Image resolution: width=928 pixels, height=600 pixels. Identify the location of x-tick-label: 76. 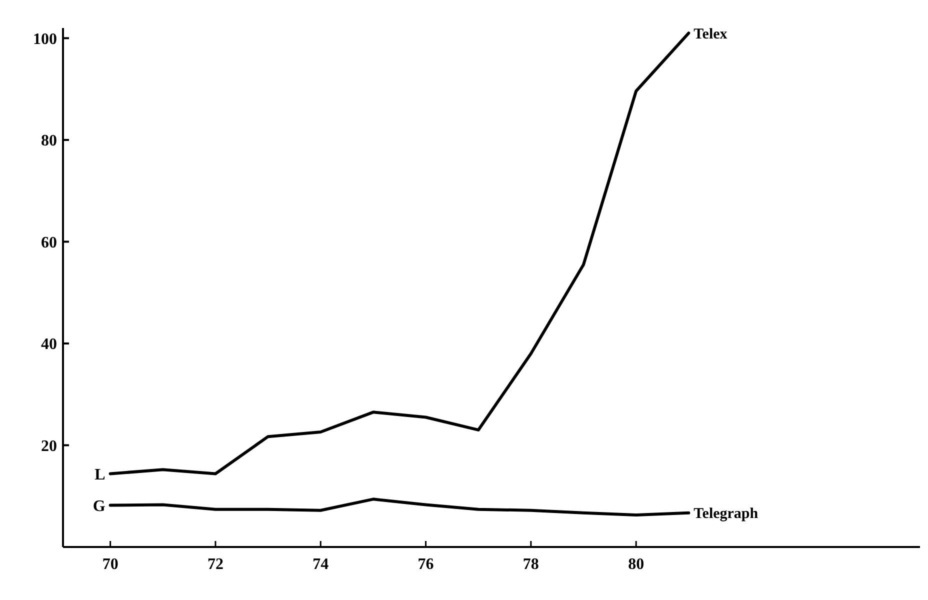
(426, 564).